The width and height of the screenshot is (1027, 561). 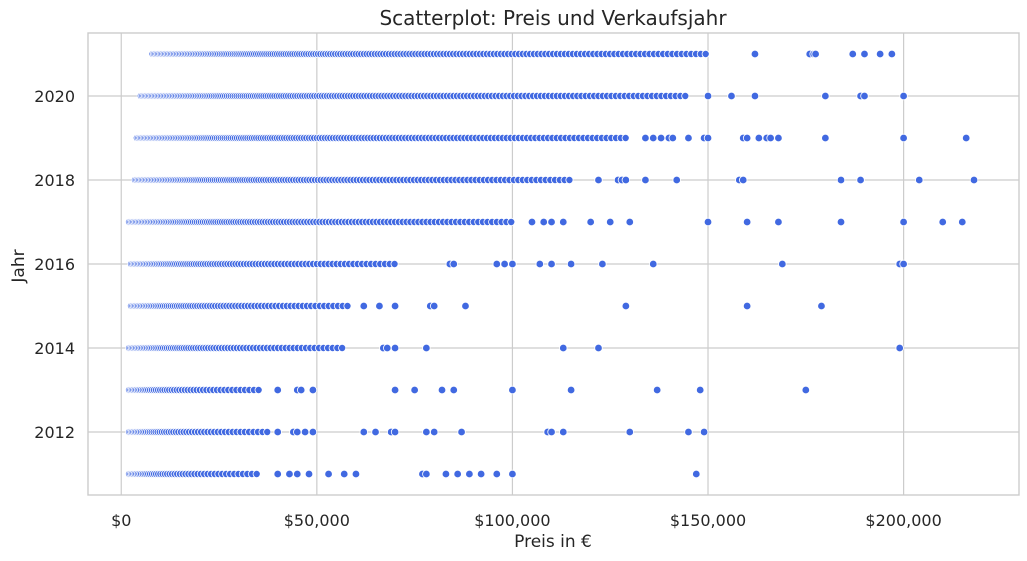 What do you see at coordinates (54, 432) in the screenshot?
I see `y-tick-label: 2012` at bounding box center [54, 432].